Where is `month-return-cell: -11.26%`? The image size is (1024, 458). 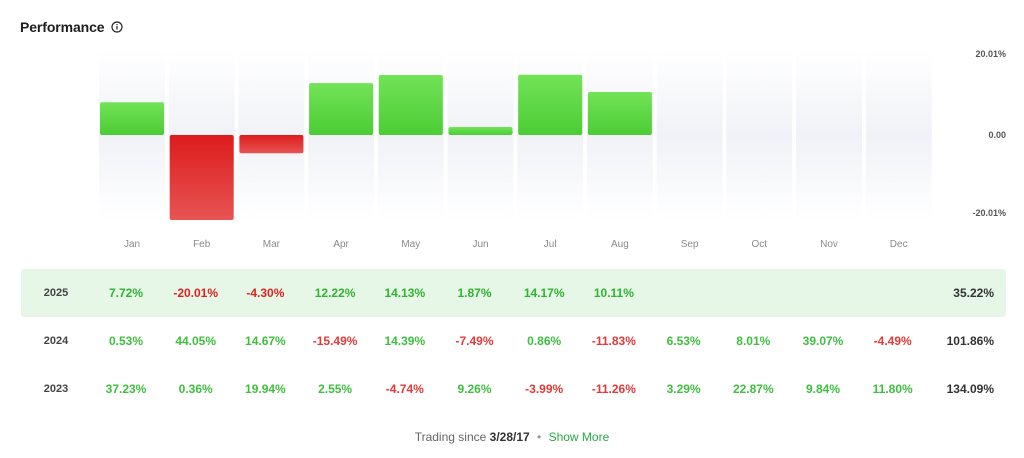
month-return-cell: -11.26% is located at coordinates (613, 389).